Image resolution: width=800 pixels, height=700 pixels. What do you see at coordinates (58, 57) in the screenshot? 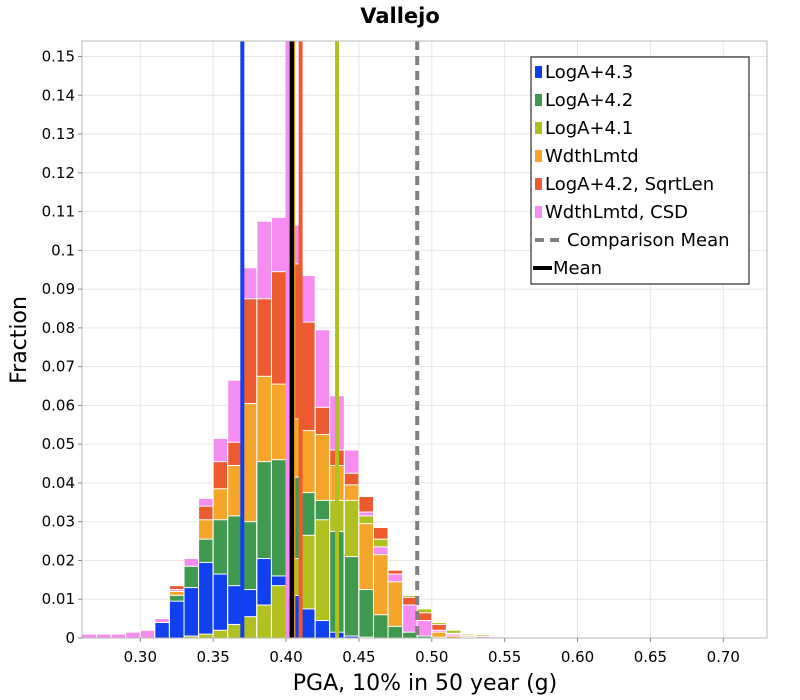
I see `y-tick-label-15: 0.15` at bounding box center [58, 57].